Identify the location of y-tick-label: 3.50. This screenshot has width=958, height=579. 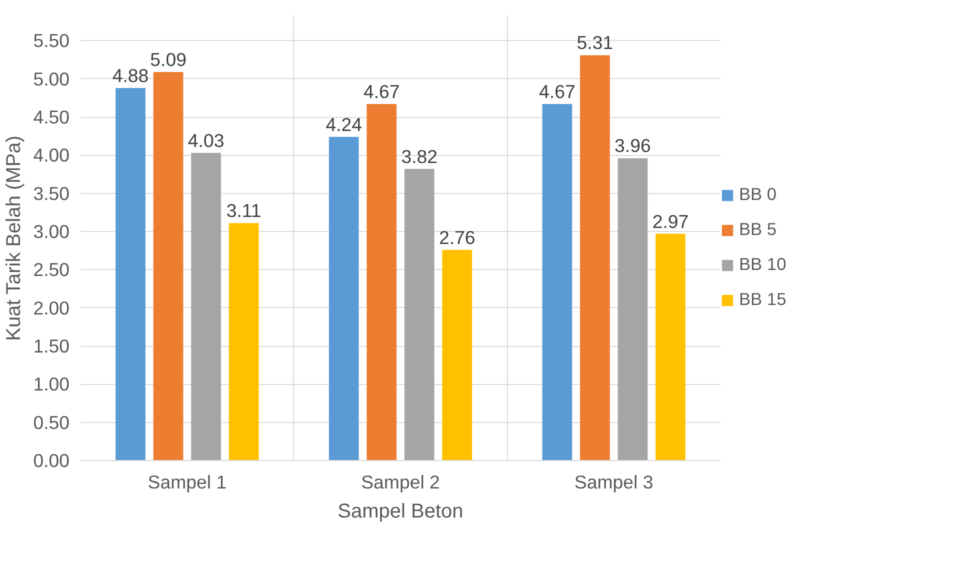
(51, 193).